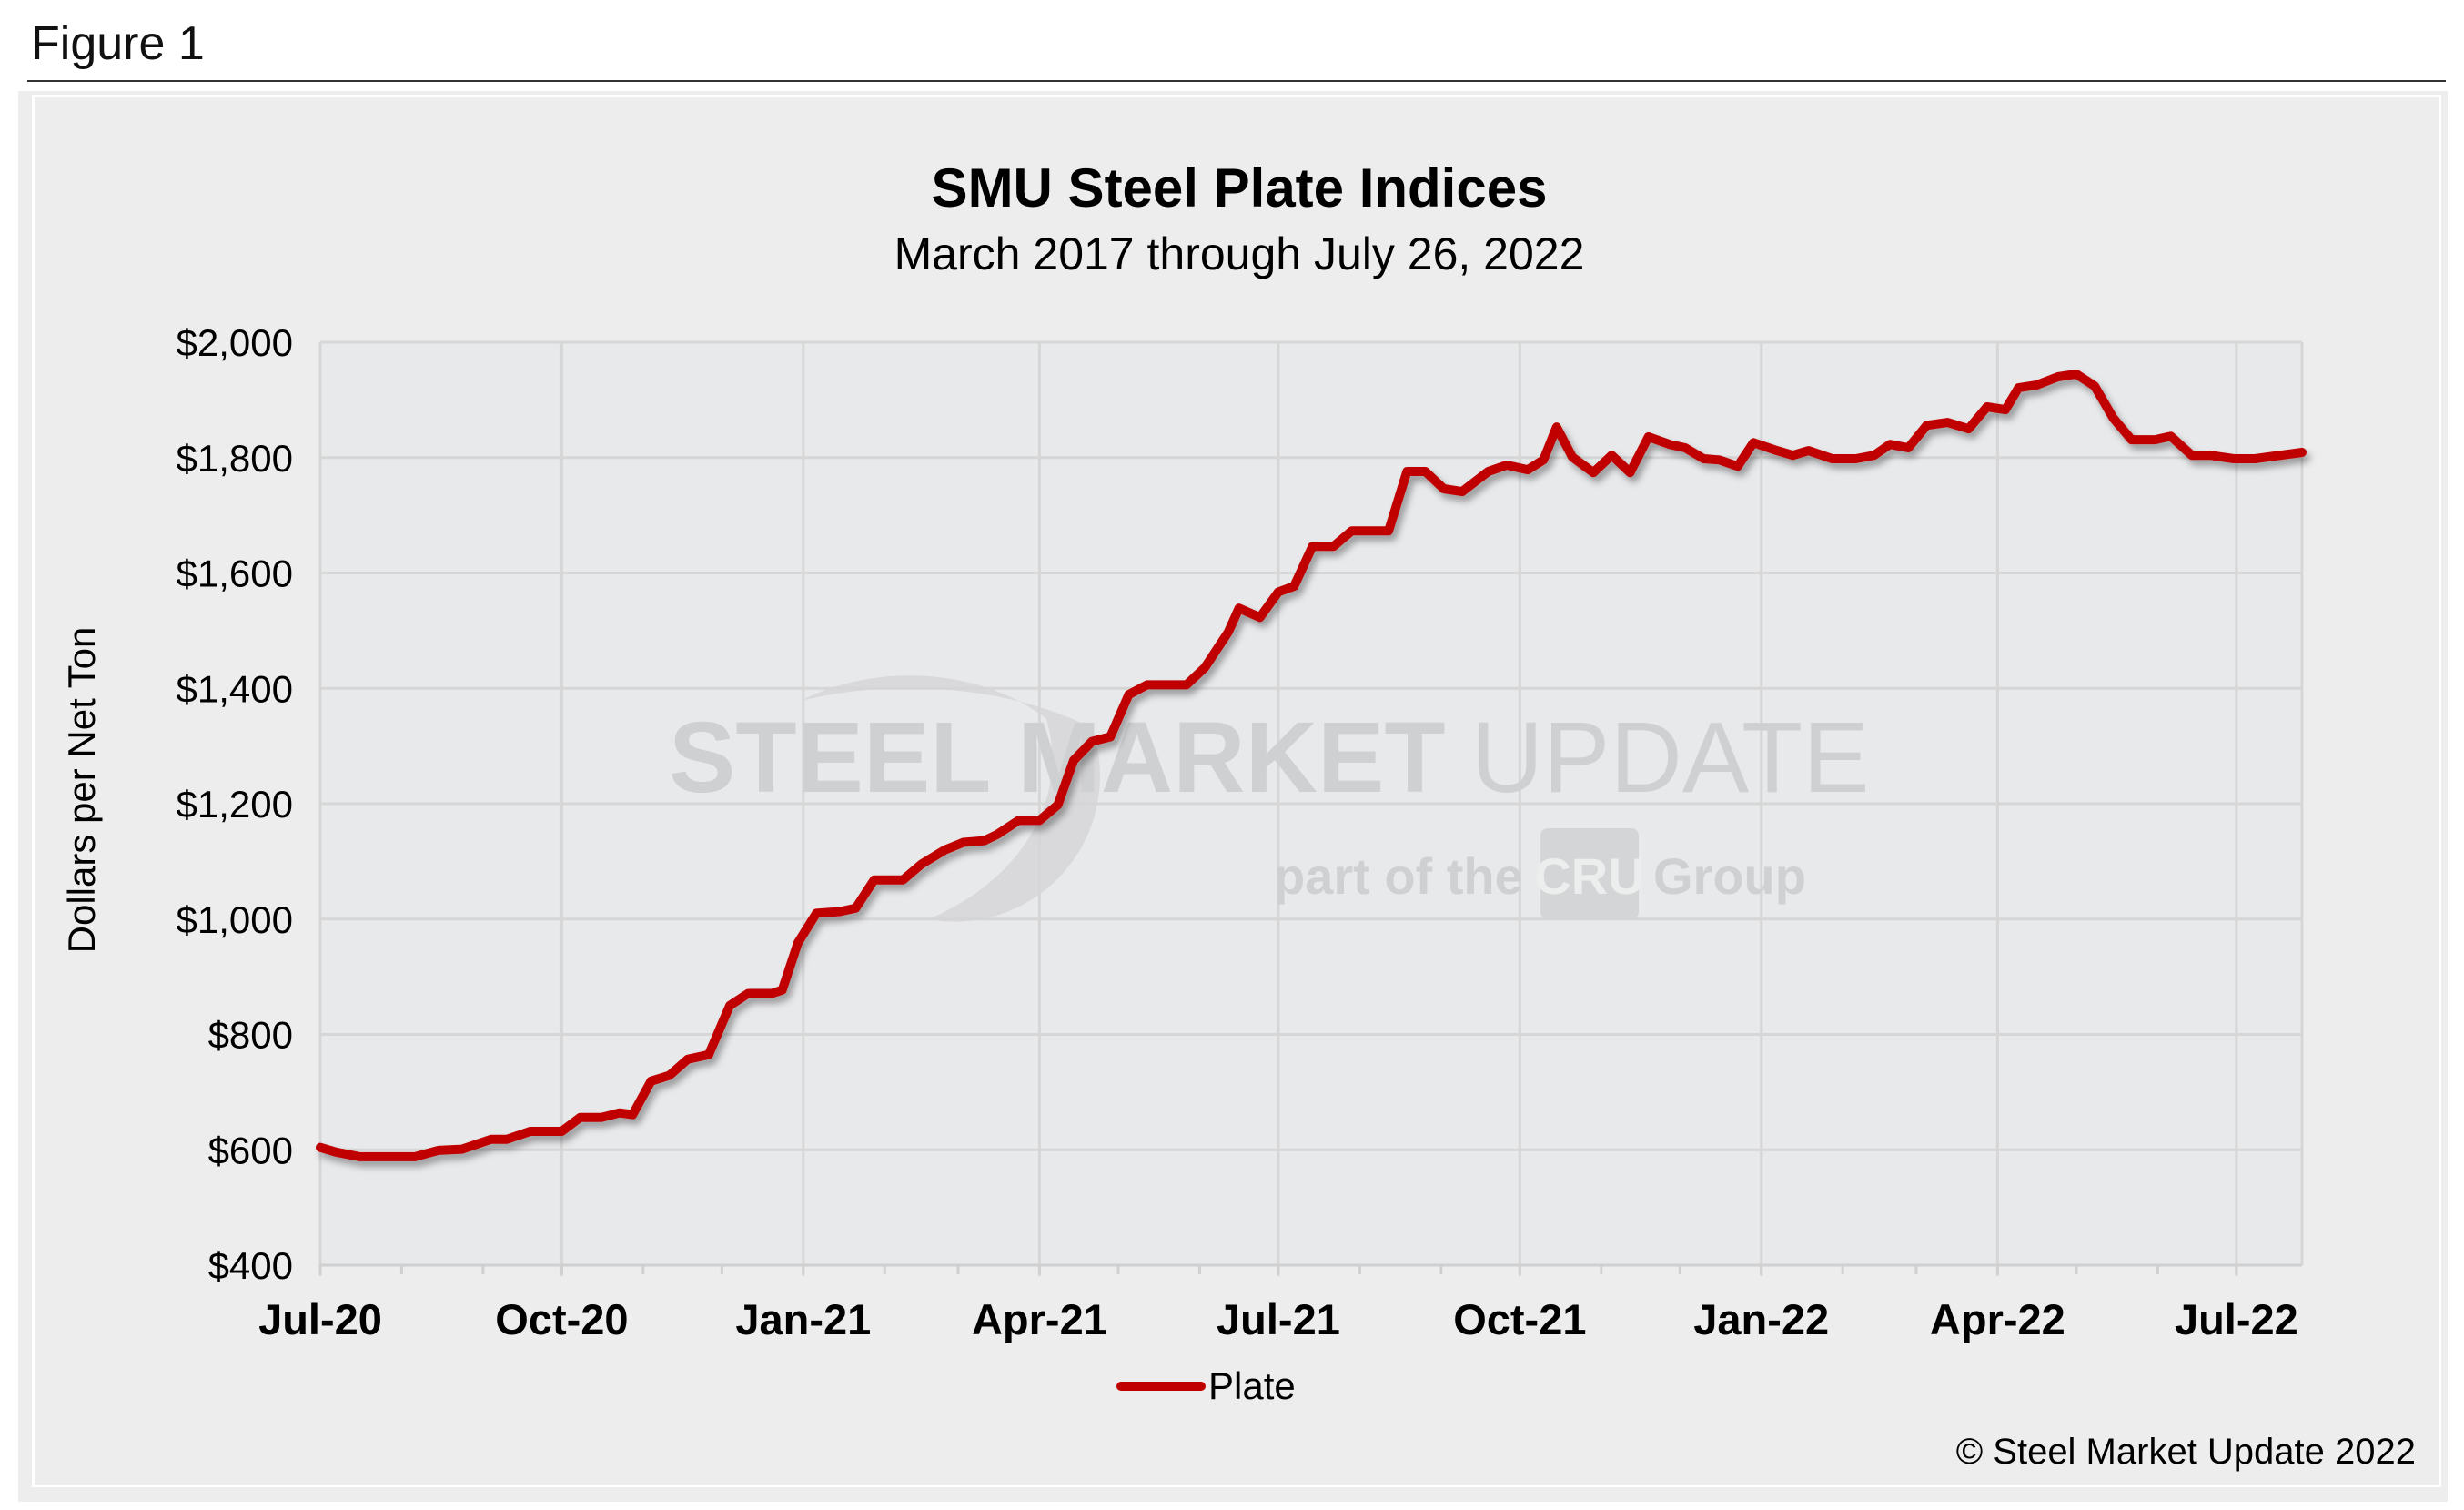 Image resolution: width=2464 pixels, height=1510 pixels. I want to click on chart-title: SMU Steel Plate Indices, so click(1240, 187).